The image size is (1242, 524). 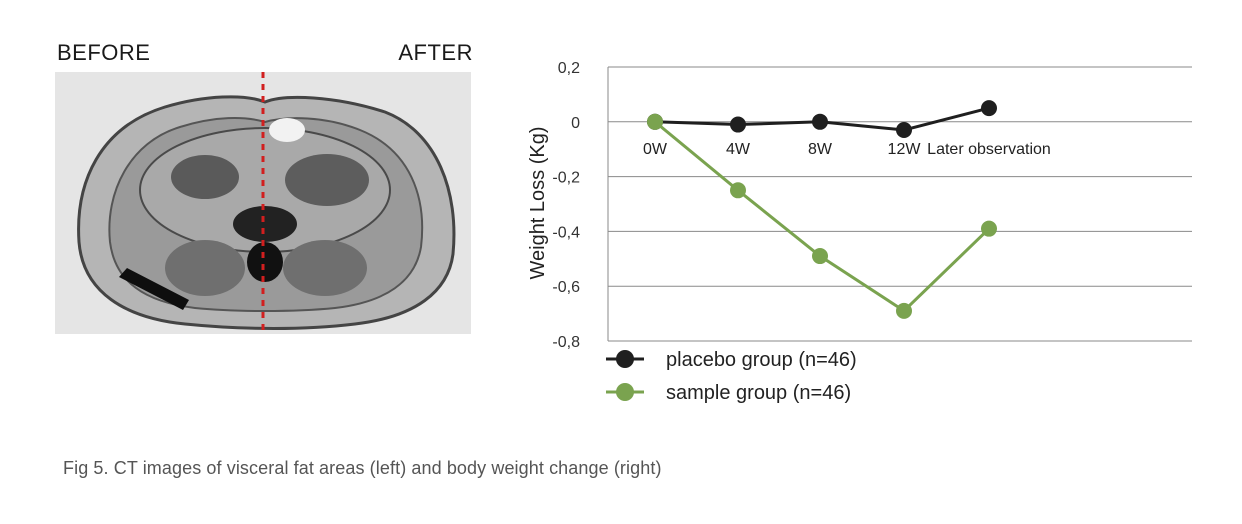 I want to click on x-tick-label: 0W, so click(x=655, y=149).